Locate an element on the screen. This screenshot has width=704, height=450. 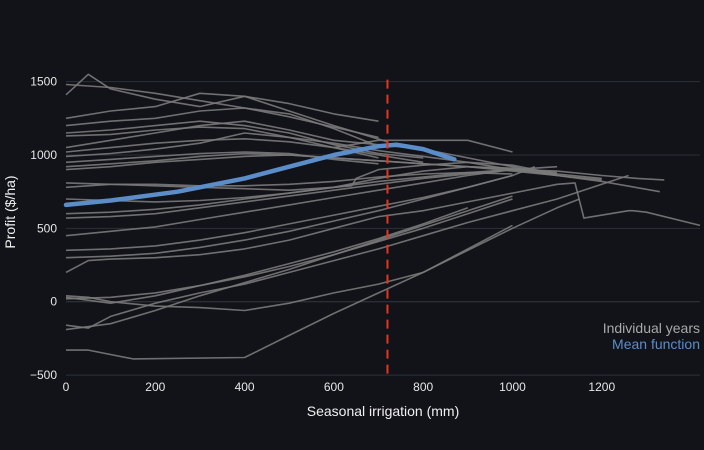
x-axis-title: Seasonal irrigation (mm) is located at coordinates (383, 411).